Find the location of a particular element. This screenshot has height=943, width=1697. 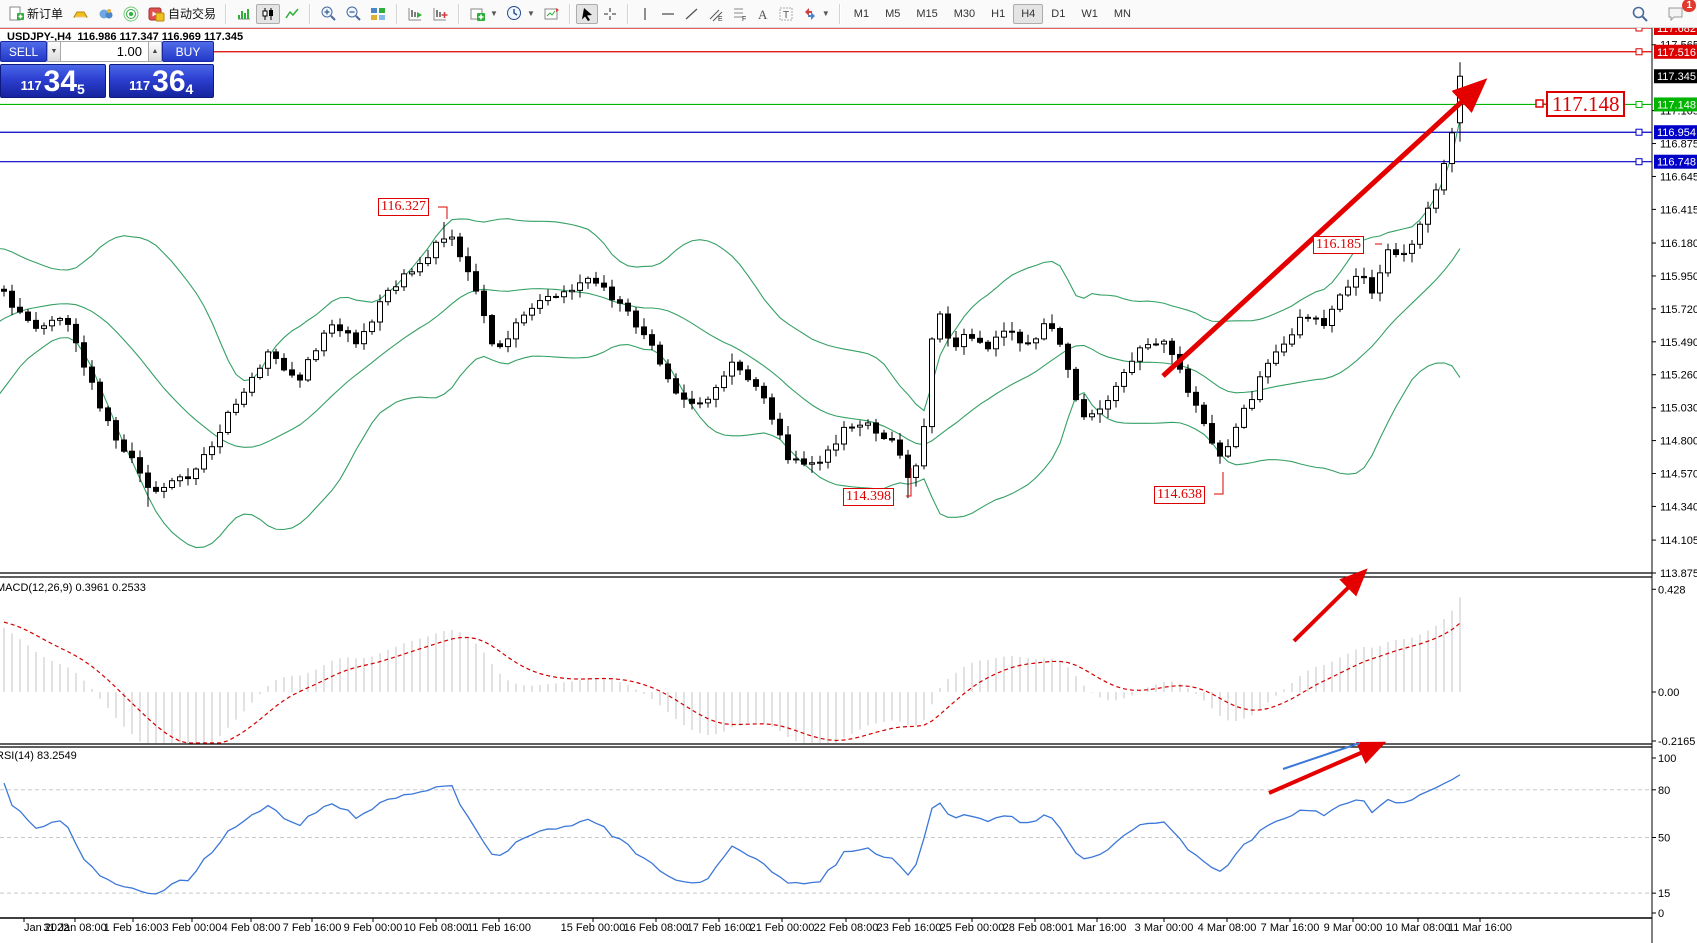

signals-icon is located at coordinates (131, 14).